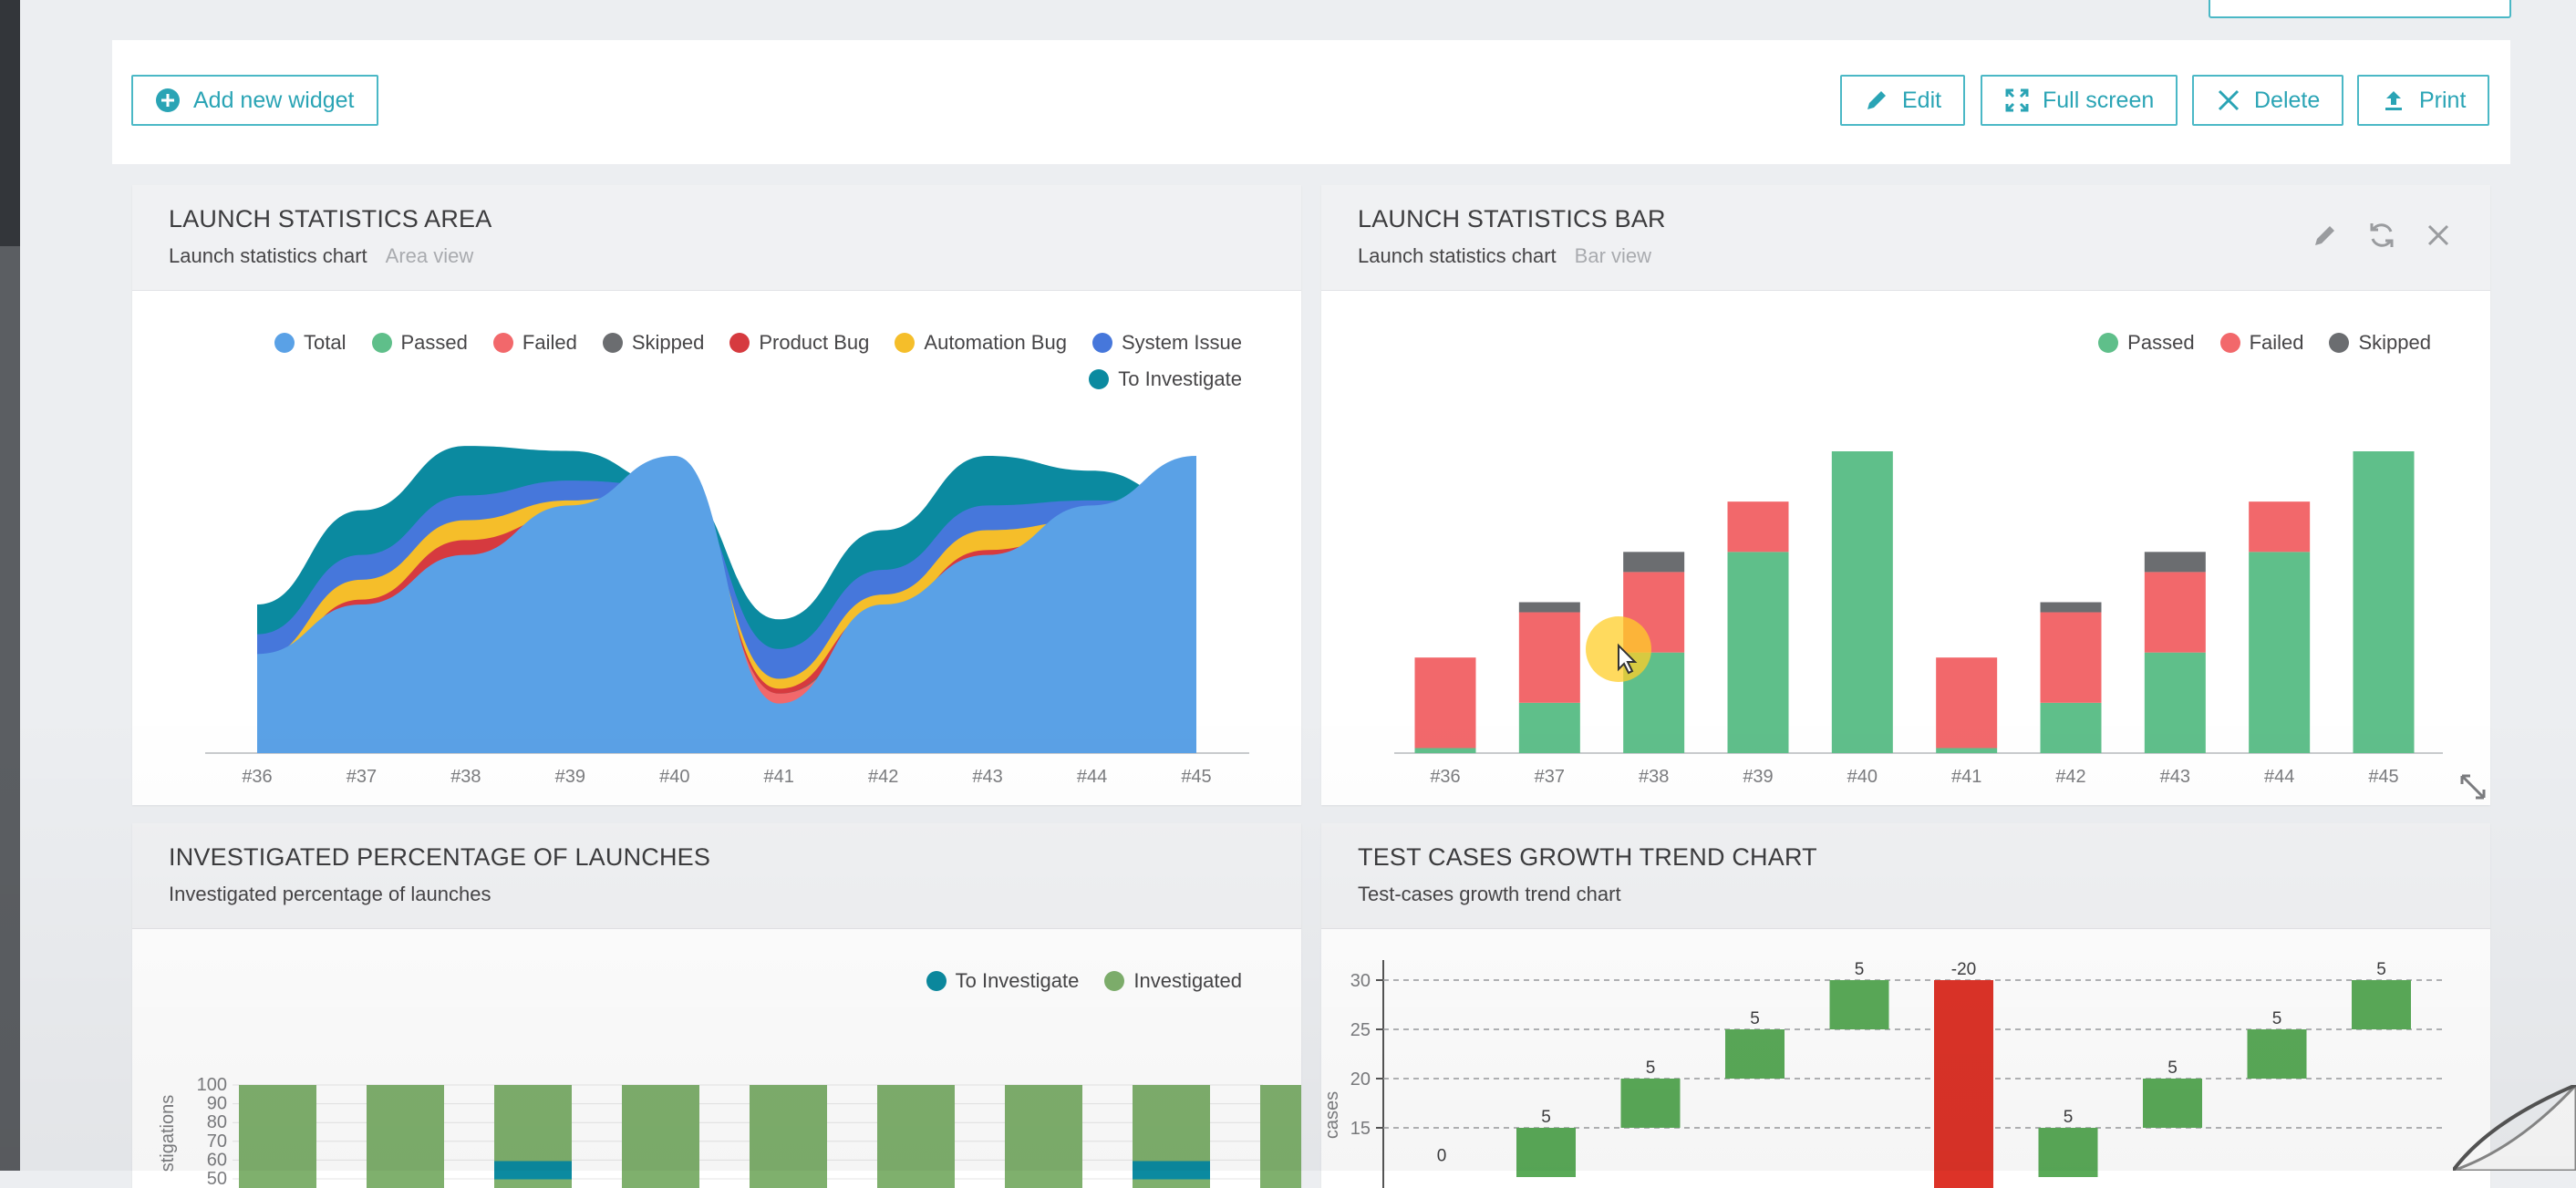  I want to click on legend-item-investigated: Investigated, so click(1173, 981).